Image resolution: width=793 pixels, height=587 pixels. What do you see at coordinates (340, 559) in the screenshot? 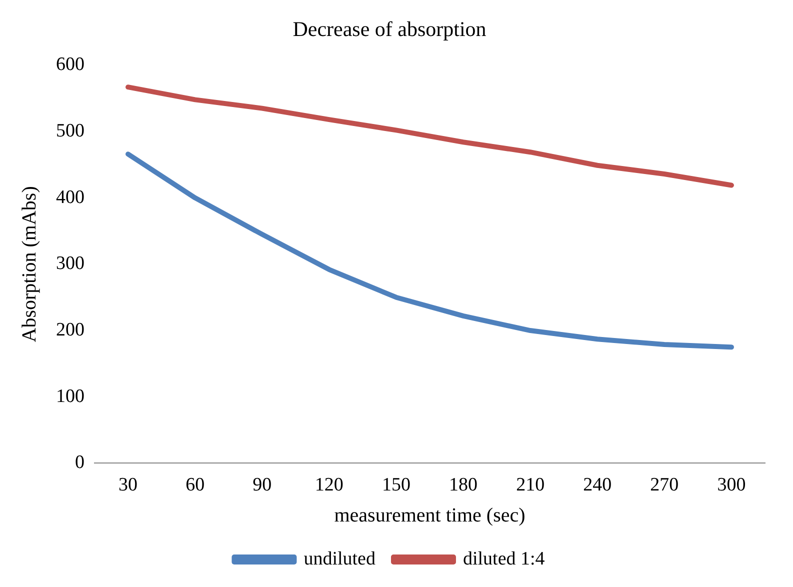
I see `legend-label: undiluted` at bounding box center [340, 559].